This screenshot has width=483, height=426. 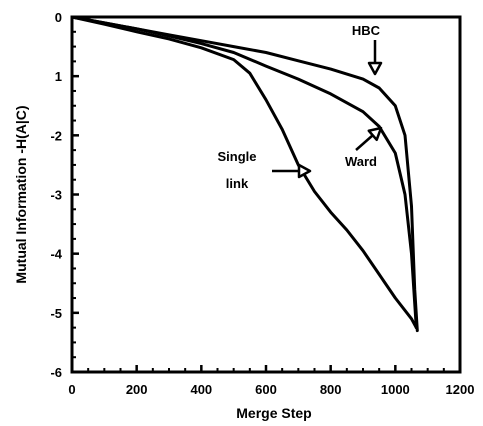 What do you see at coordinates (137, 389) in the screenshot?
I see `x-tick-label: 200` at bounding box center [137, 389].